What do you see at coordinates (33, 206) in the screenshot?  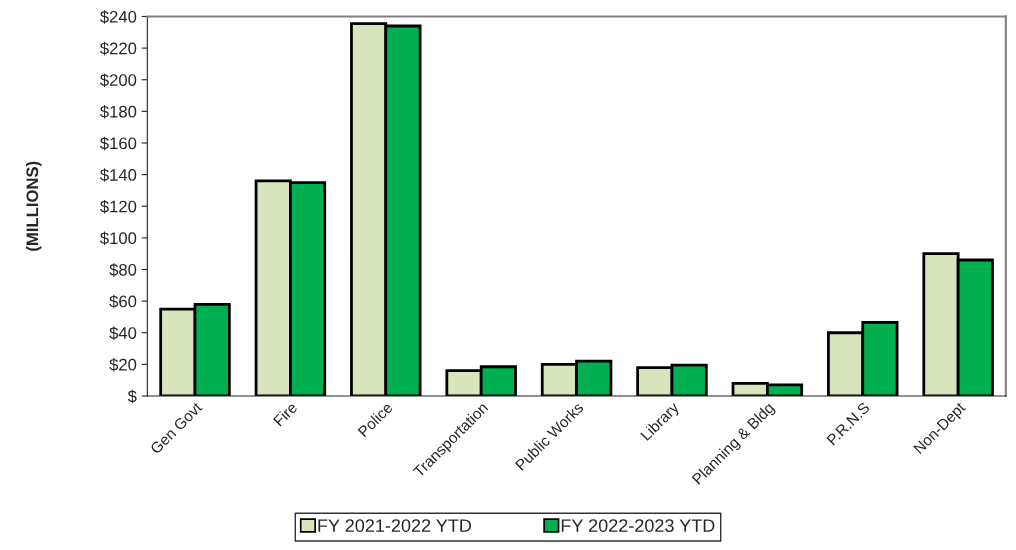 I see `y-axis-title: (MILLIONS)` at bounding box center [33, 206].